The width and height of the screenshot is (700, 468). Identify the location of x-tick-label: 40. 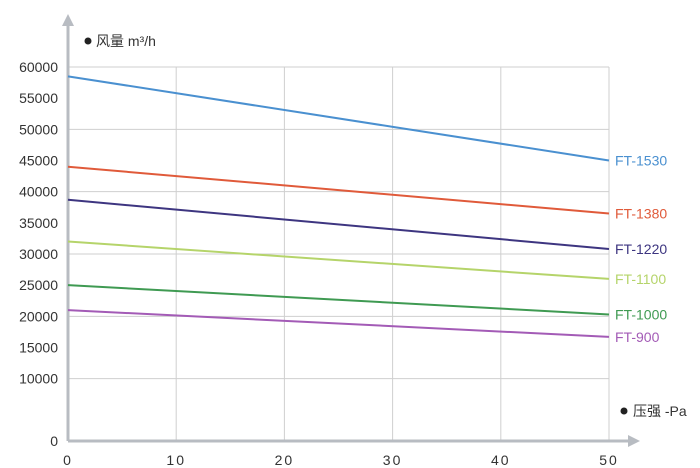
(501, 460).